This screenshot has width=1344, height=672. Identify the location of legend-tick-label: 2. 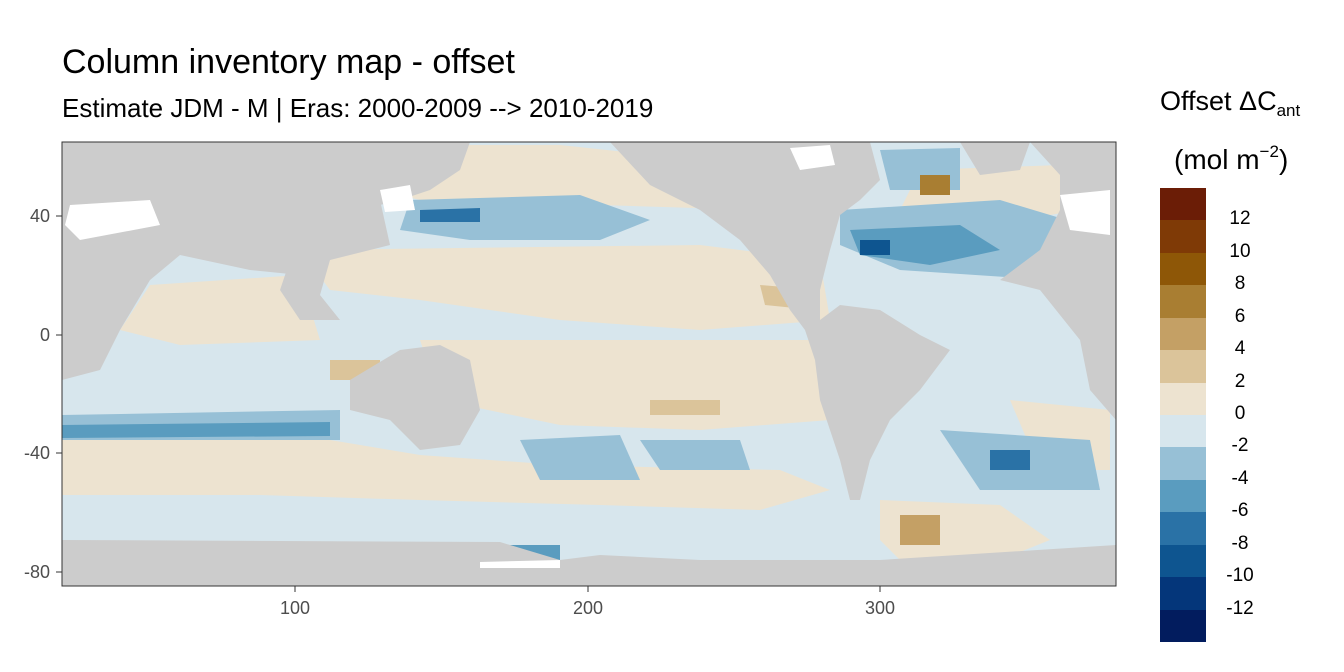
(1240, 381).